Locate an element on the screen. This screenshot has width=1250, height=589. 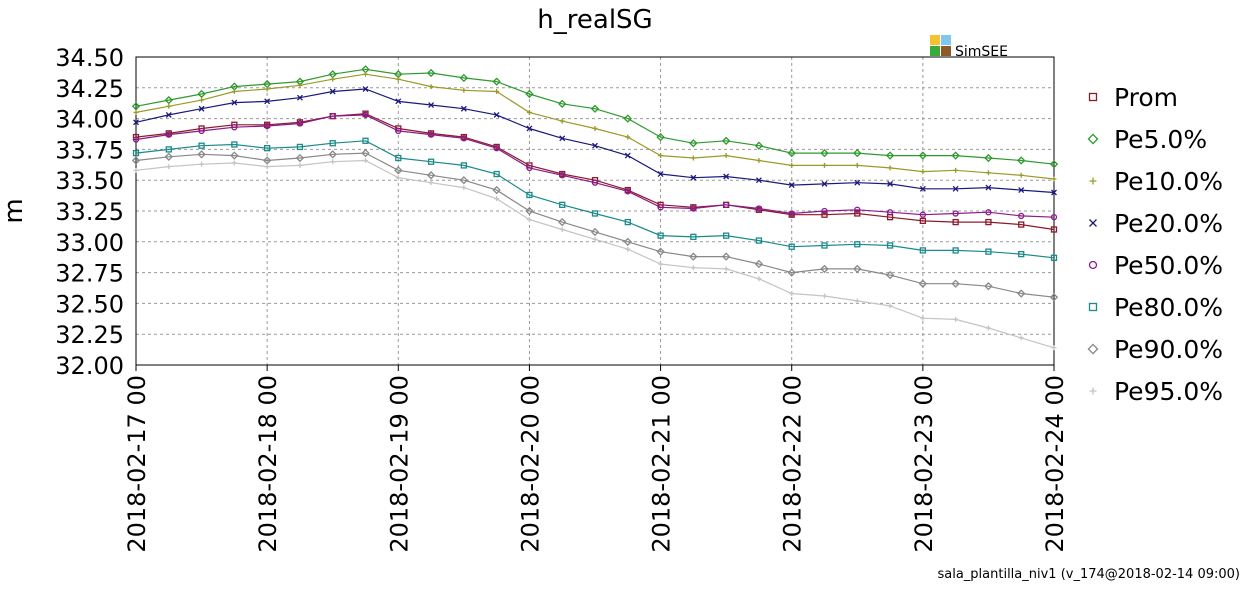
legend-label: Pe80.0% is located at coordinates (1168, 307).